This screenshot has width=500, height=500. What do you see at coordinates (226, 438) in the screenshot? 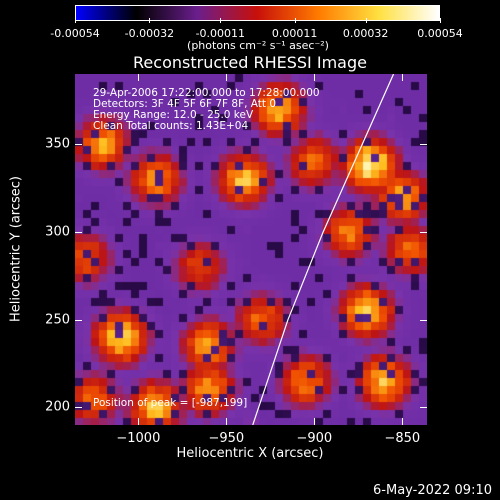
I see `x-axis-tick-label: −950` at bounding box center [226, 438].